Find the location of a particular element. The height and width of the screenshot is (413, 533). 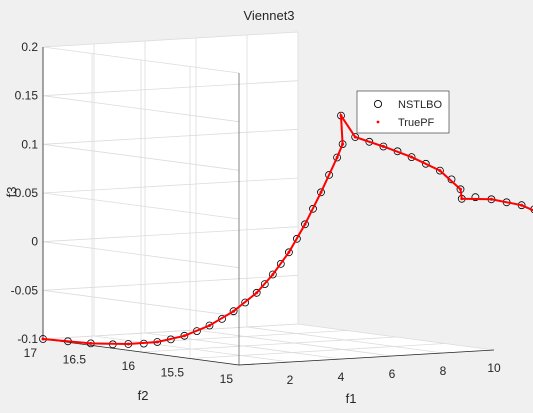

legend-nstlbo-marker is located at coordinates (378, 104).